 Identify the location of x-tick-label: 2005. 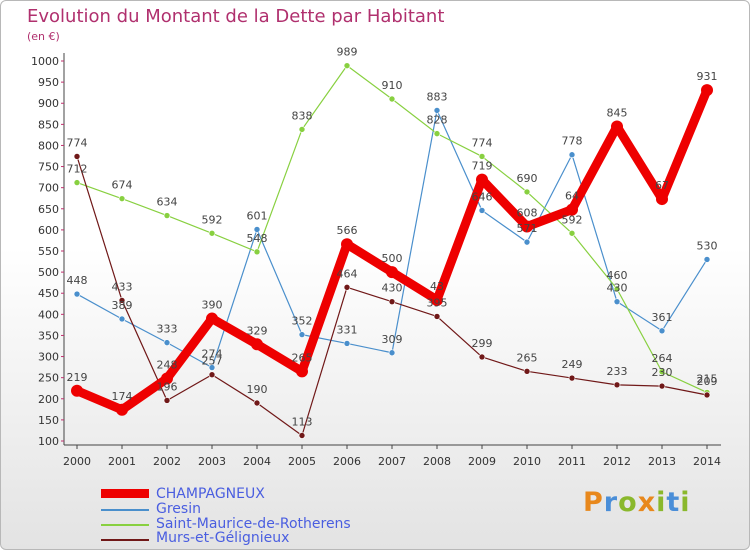
(302, 461).